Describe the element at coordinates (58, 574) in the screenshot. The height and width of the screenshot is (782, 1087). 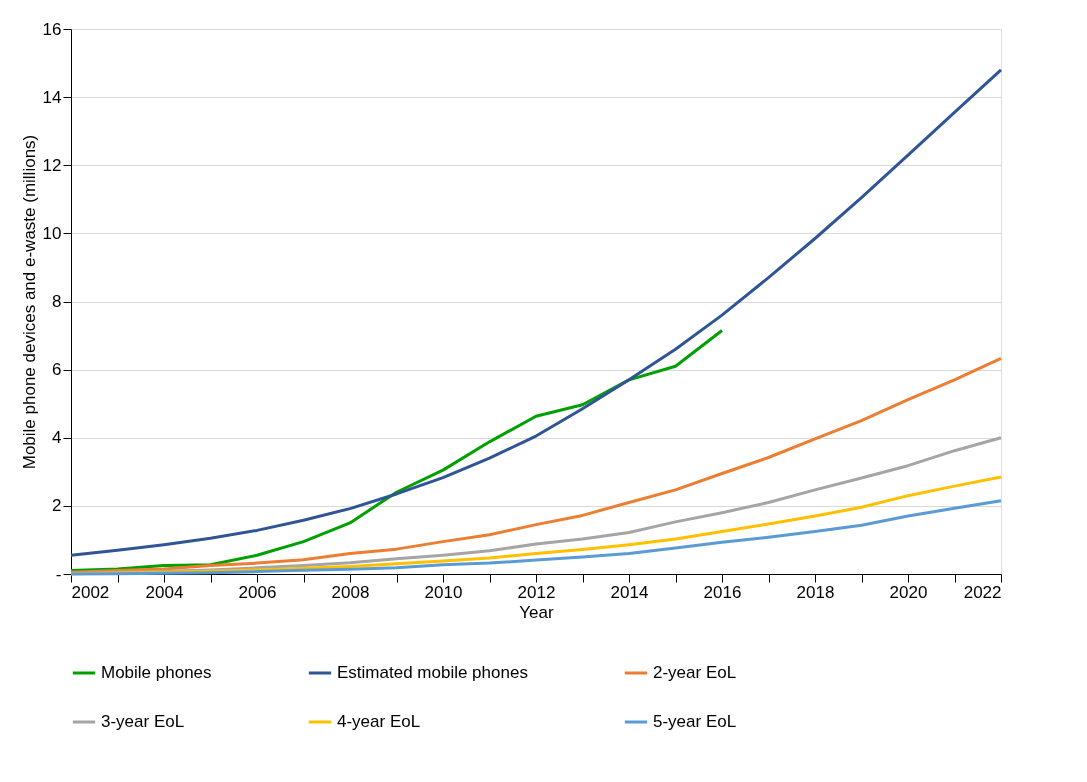
I see `y-tick-label: -` at that location.